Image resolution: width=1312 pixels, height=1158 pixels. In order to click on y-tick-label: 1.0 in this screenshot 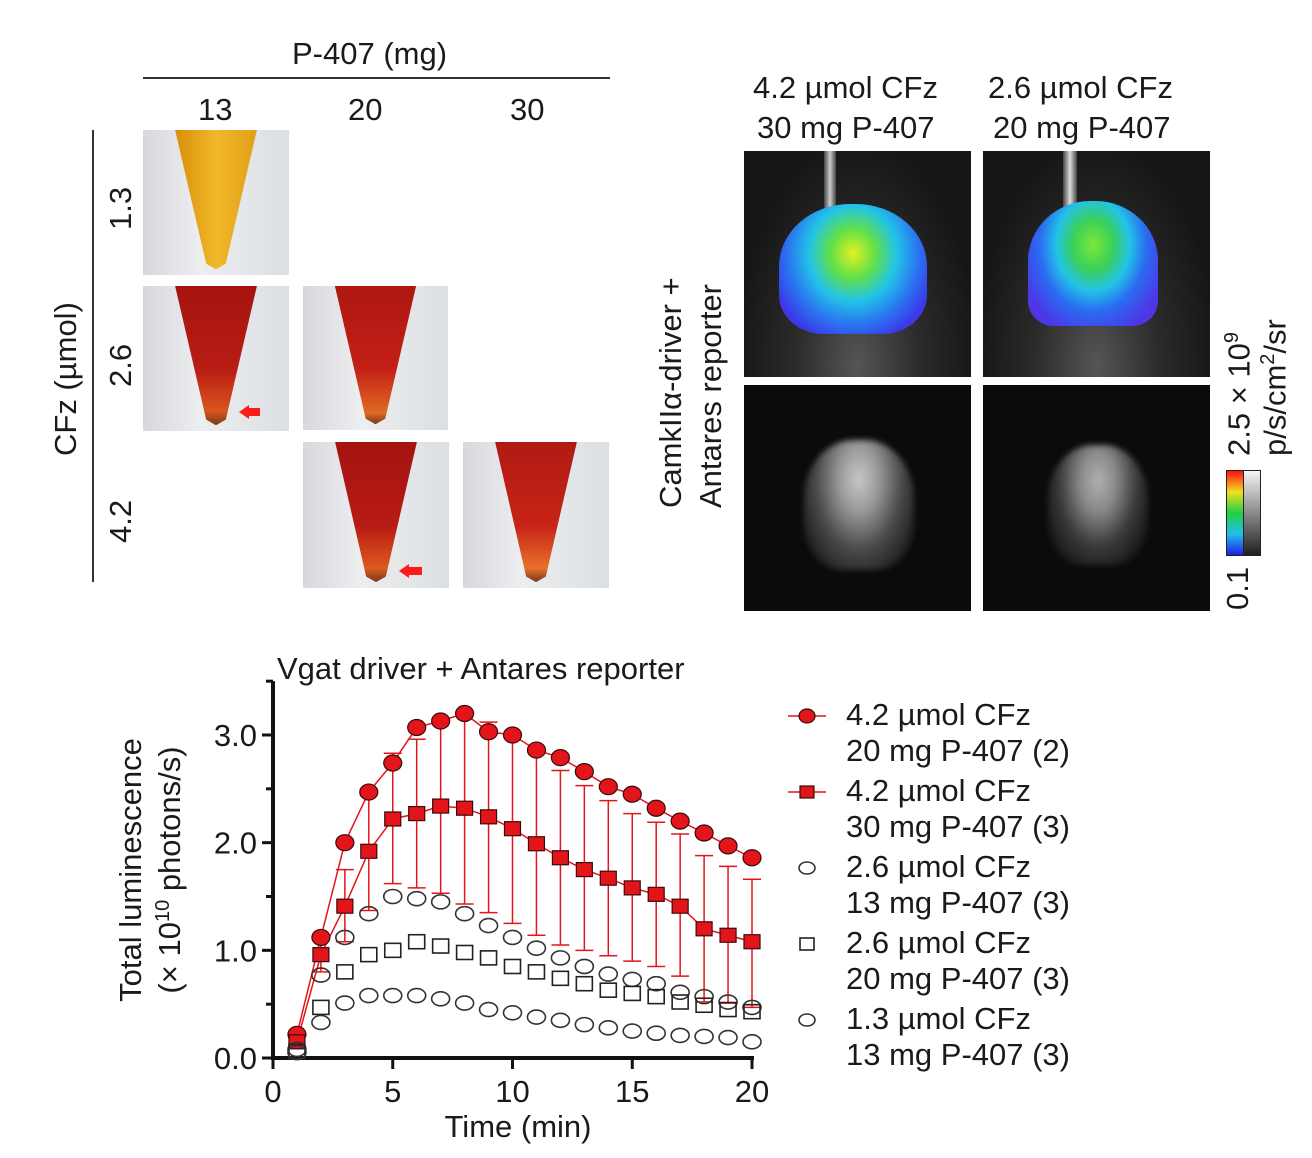, I will do `click(235, 950)`.